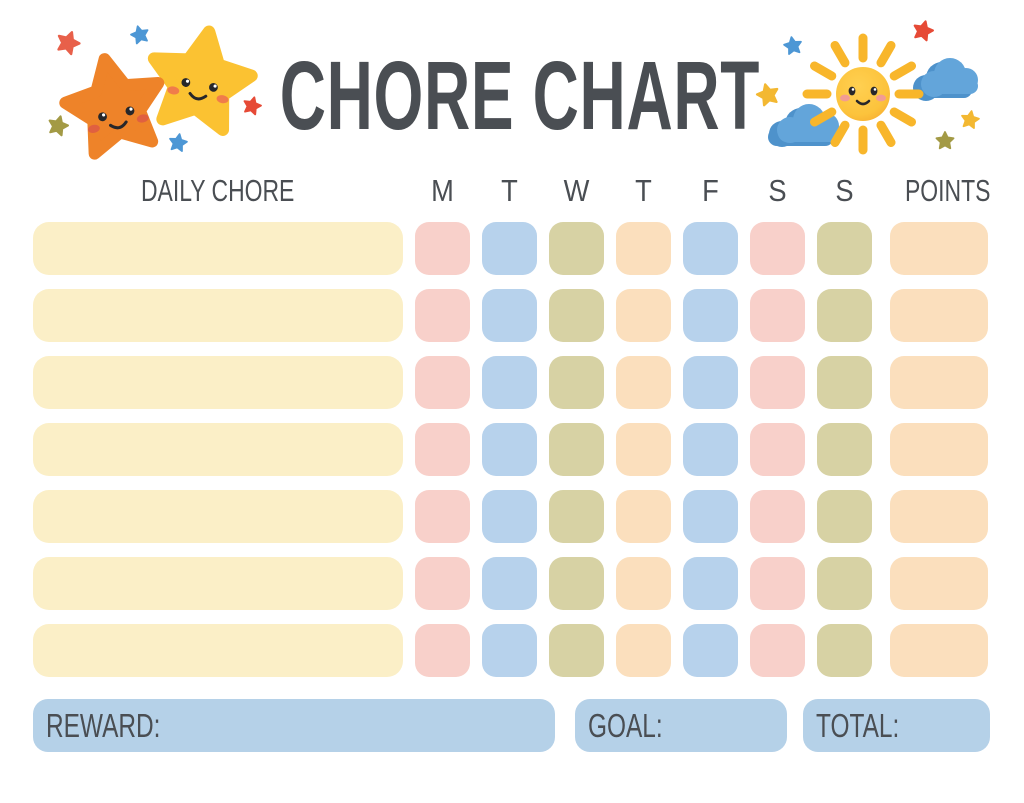 The image size is (1024, 803). I want to click on yellow-star-icon, so click(201, 78).